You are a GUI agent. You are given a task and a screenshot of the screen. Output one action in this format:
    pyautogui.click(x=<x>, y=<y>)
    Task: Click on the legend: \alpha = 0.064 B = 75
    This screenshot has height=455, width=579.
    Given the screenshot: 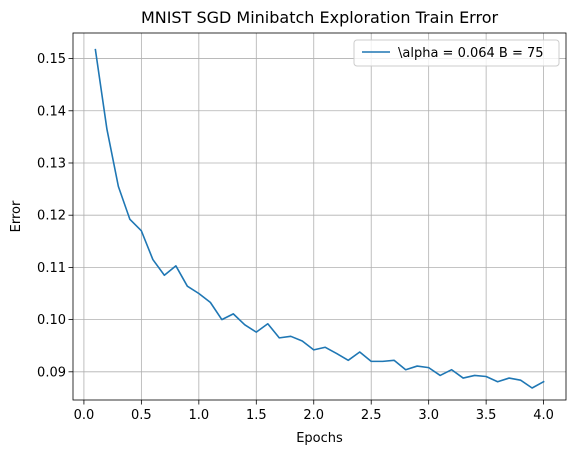 What is the action you would take?
    pyautogui.click(x=456, y=53)
    